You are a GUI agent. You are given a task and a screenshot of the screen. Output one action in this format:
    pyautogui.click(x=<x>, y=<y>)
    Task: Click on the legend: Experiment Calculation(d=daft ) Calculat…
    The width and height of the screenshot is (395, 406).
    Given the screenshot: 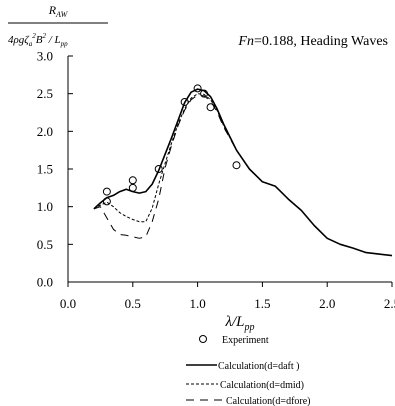 What is the action you would take?
    pyautogui.click(x=248, y=370)
    